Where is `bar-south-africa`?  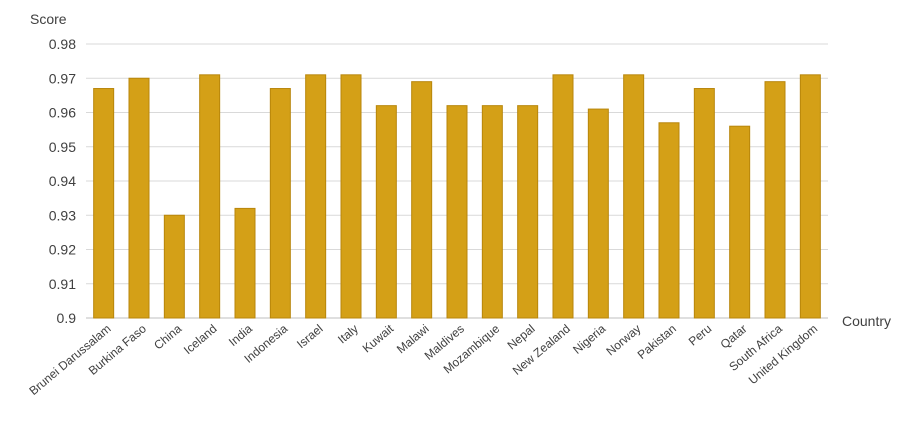 bar-south-africa is located at coordinates (775, 200).